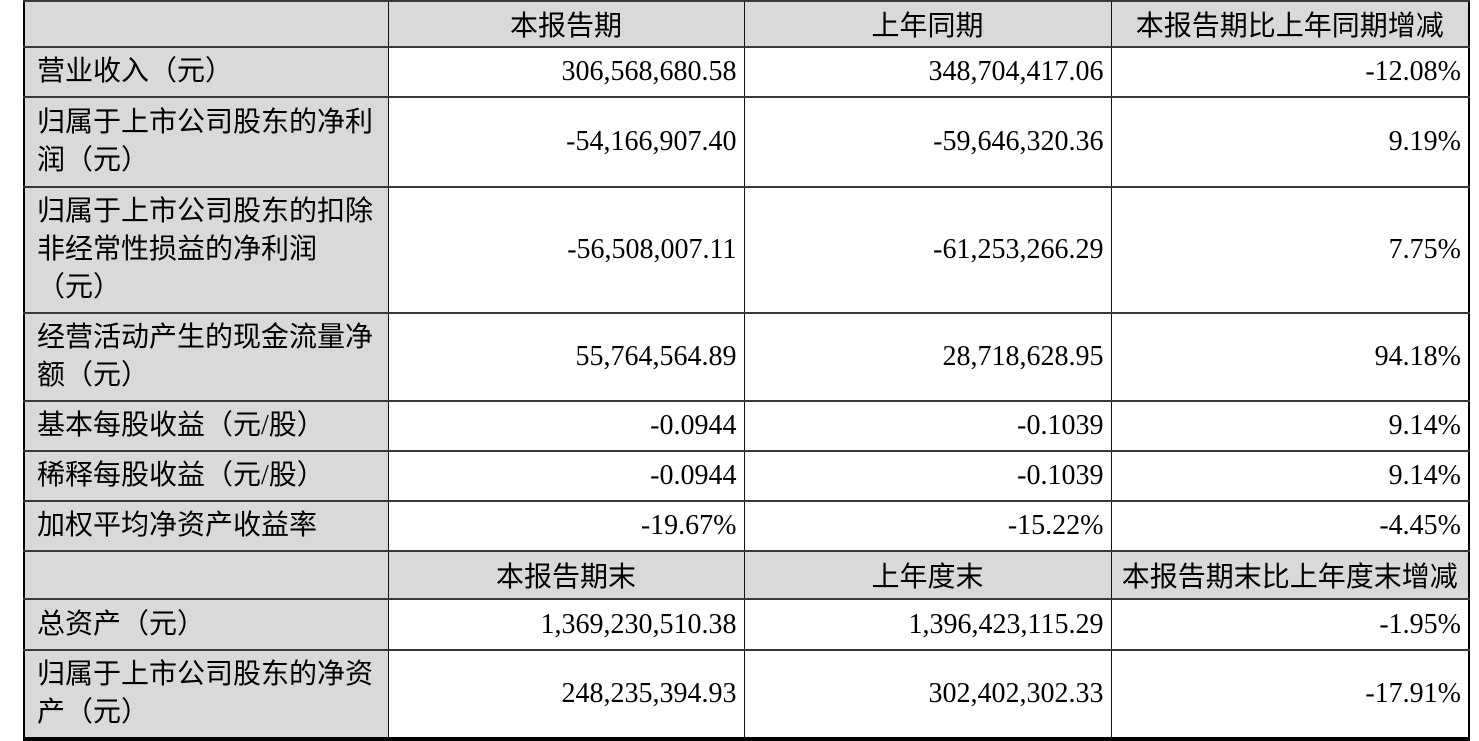 The height and width of the screenshot is (741, 1479). Describe the element at coordinates (1290, 142) in the screenshot. I see `value-change: 9.19%` at that location.